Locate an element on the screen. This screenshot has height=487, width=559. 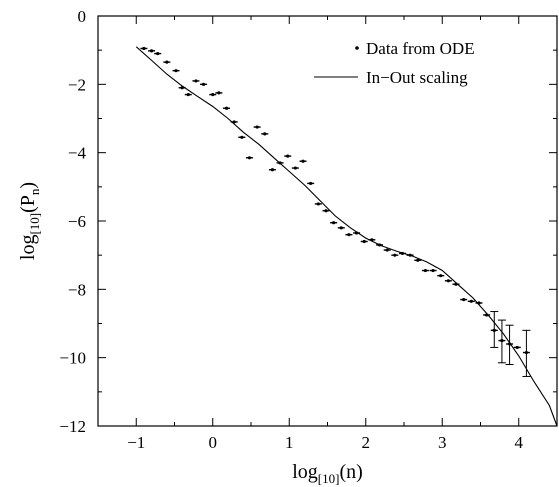
y-tick-label: −12 is located at coordinates (72, 426).